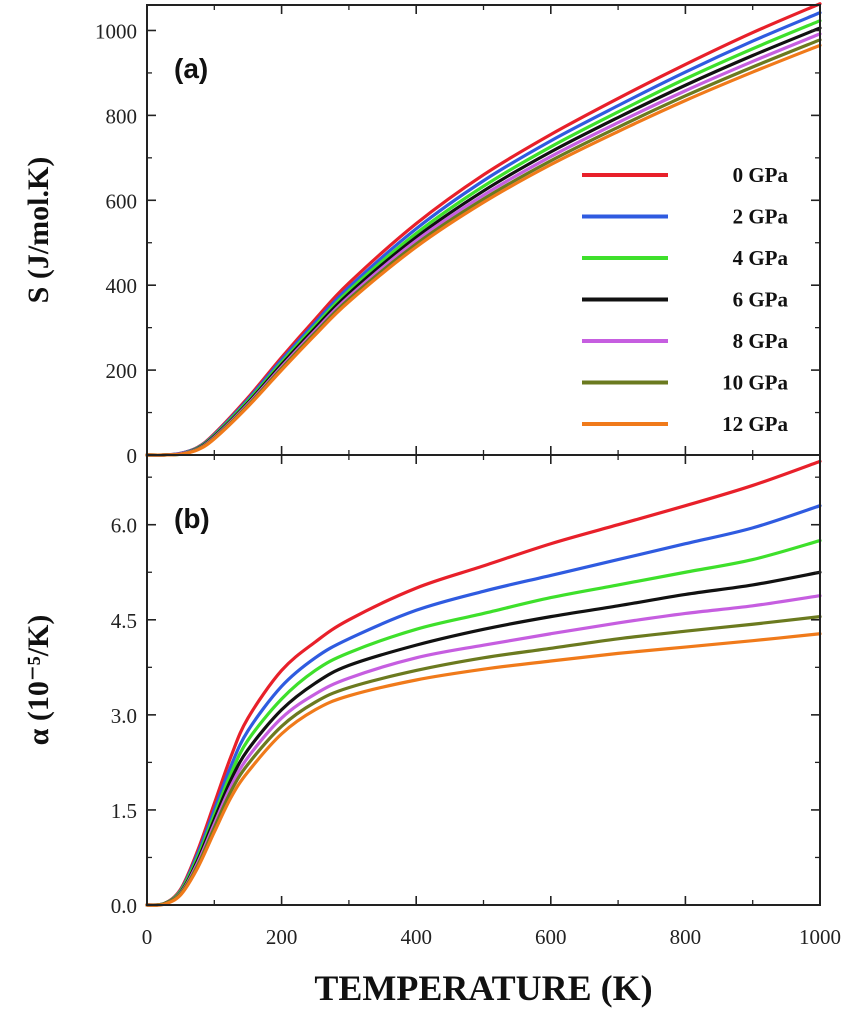 The image size is (858, 1017). What do you see at coordinates (124, 811) in the screenshot?
I see `panel-b-y-tick-label: 1.5` at bounding box center [124, 811].